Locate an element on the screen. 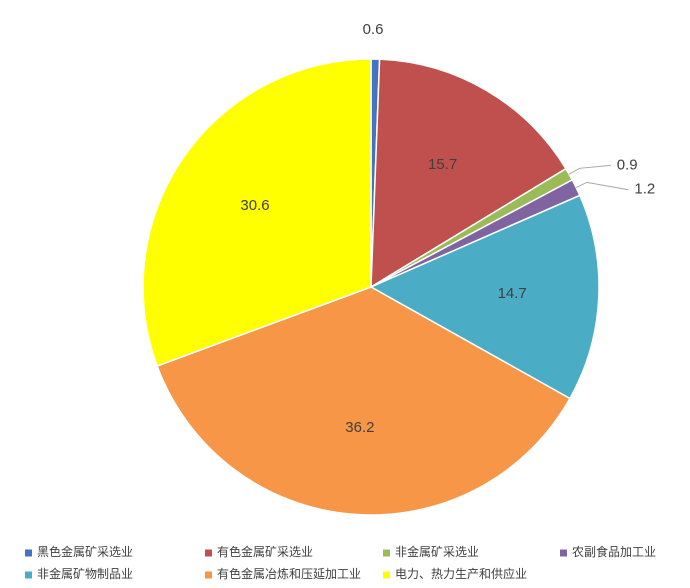 Image resolution: width=690 pixels, height=588 pixels. data-label: 36.2 is located at coordinates (359, 427).